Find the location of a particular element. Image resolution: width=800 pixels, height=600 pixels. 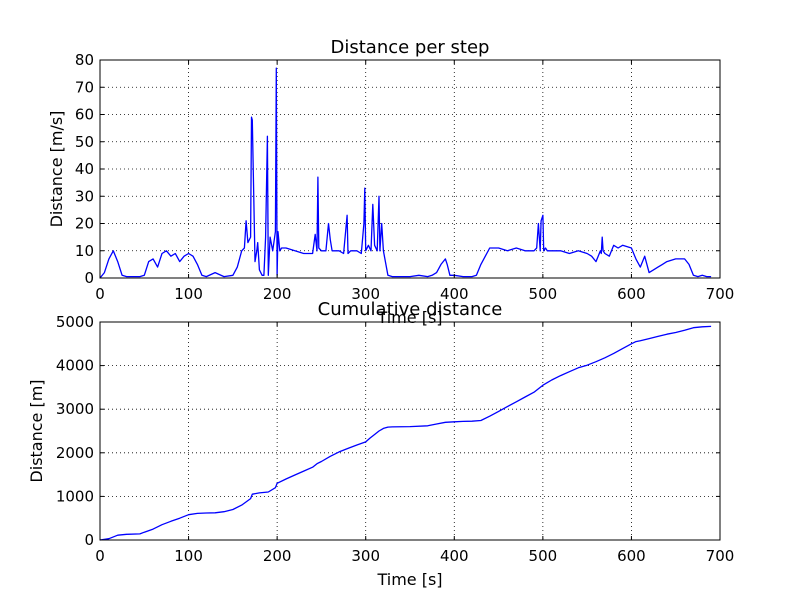

y-tick-label: 5000 is located at coordinates (75, 322).